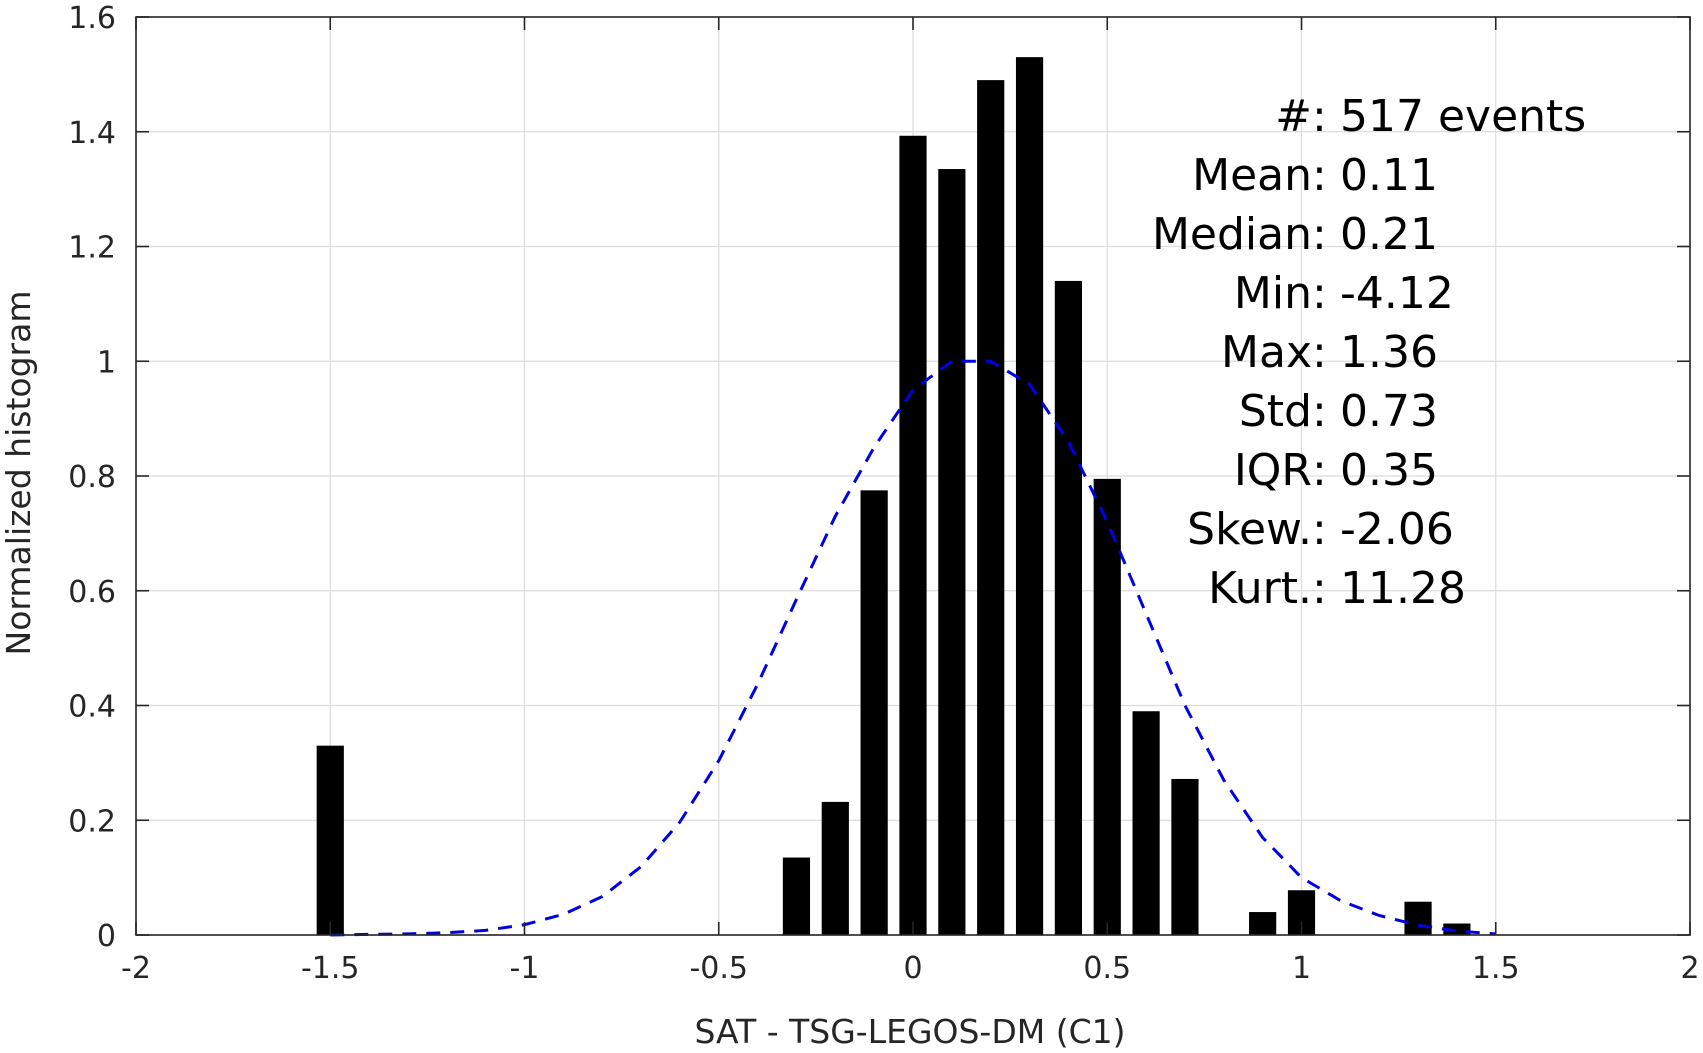 The width and height of the screenshot is (1703, 1053). What do you see at coordinates (92, 477) in the screenshot?
I see `y-tick-label-4: 0.8` at bounding box center [92, 477].